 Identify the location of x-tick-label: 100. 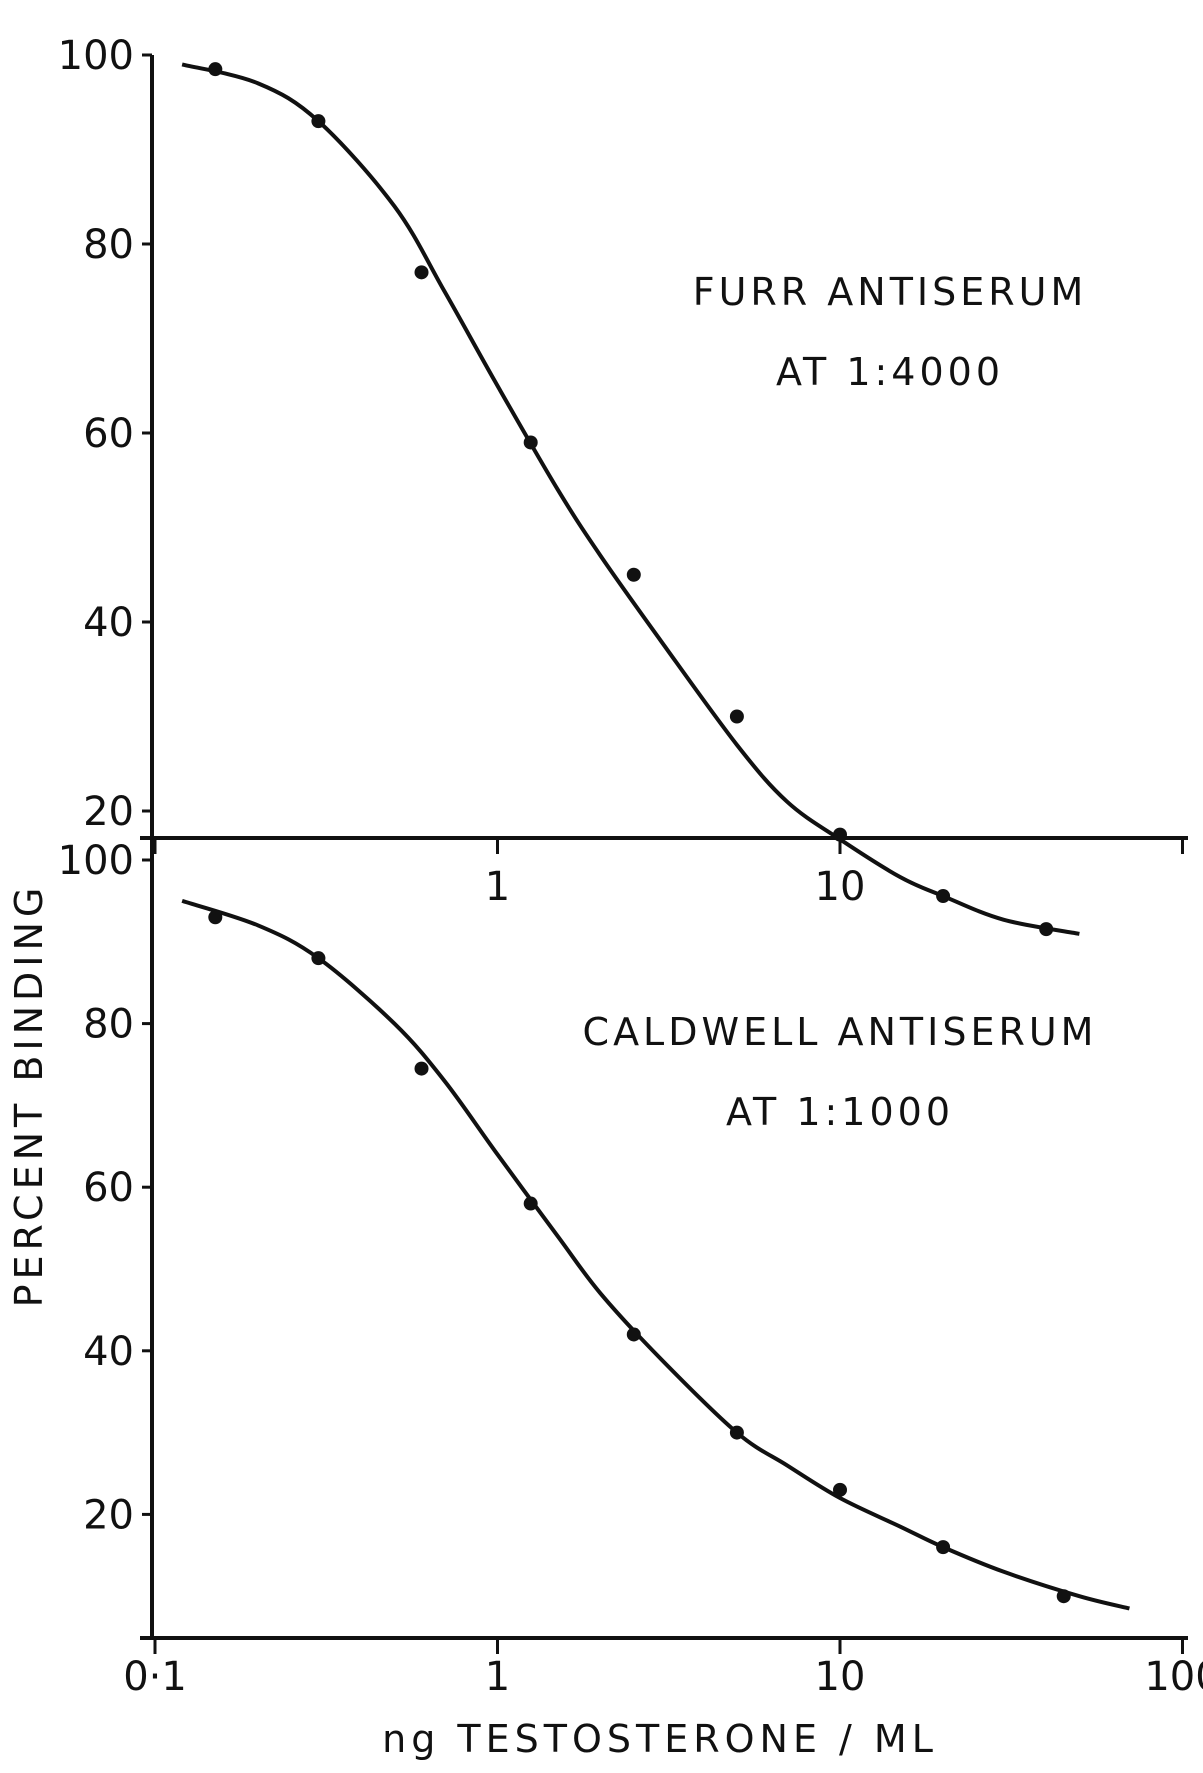
(1173, 1677).